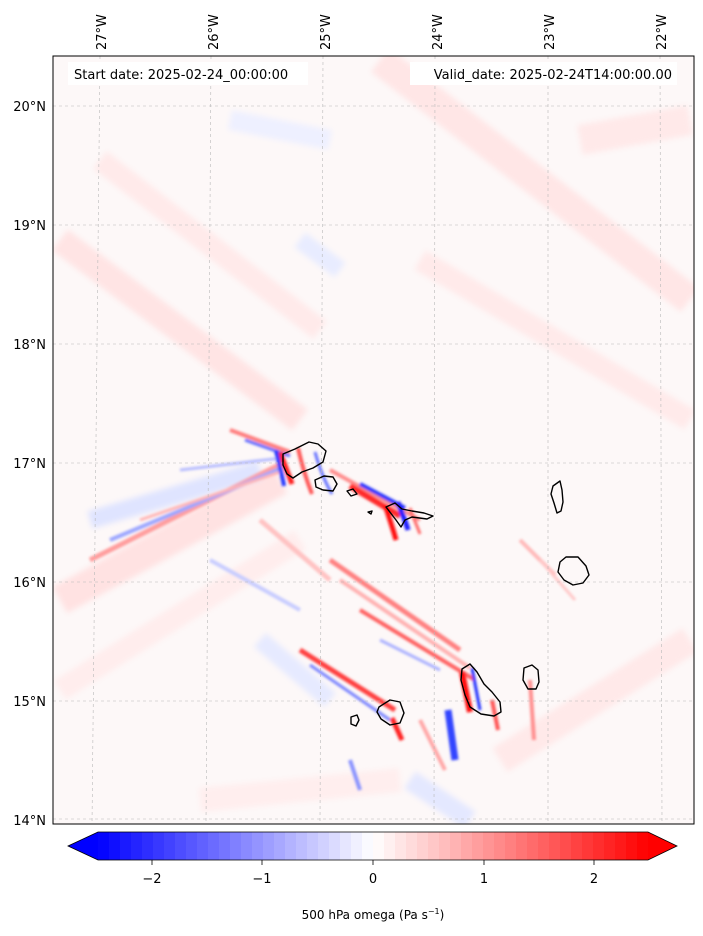 This screenshot has width=703, height=936. Describe the element at coordinates (438, 32) in the screenshot. I see `lon-tick-label: 24°W` at that location.